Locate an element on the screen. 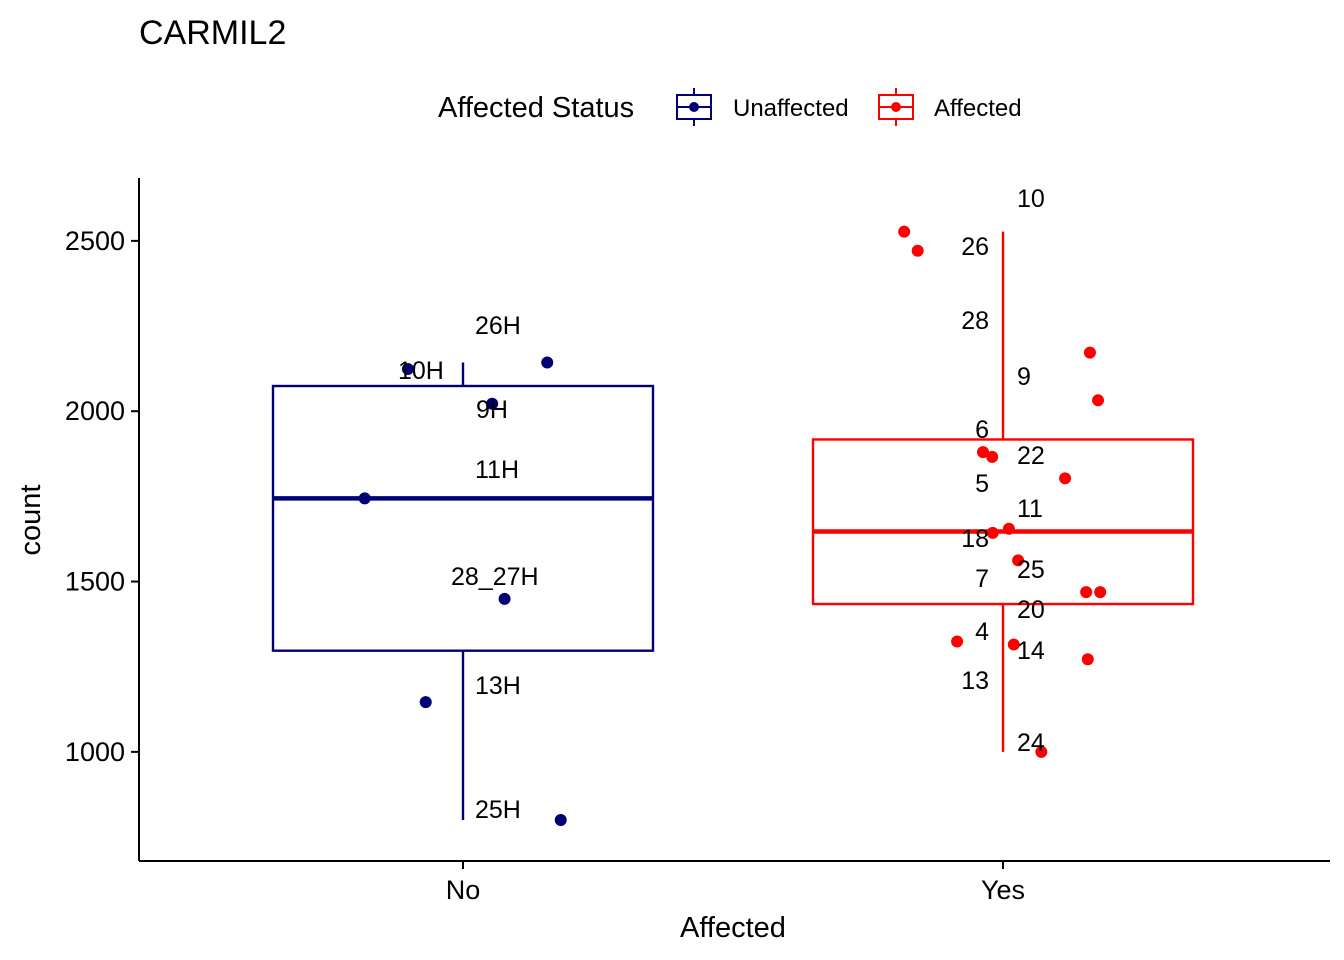 The height and width of the screenshot is (960, 1344). x-axis-label: Affected is located at coordinates (733, 928).